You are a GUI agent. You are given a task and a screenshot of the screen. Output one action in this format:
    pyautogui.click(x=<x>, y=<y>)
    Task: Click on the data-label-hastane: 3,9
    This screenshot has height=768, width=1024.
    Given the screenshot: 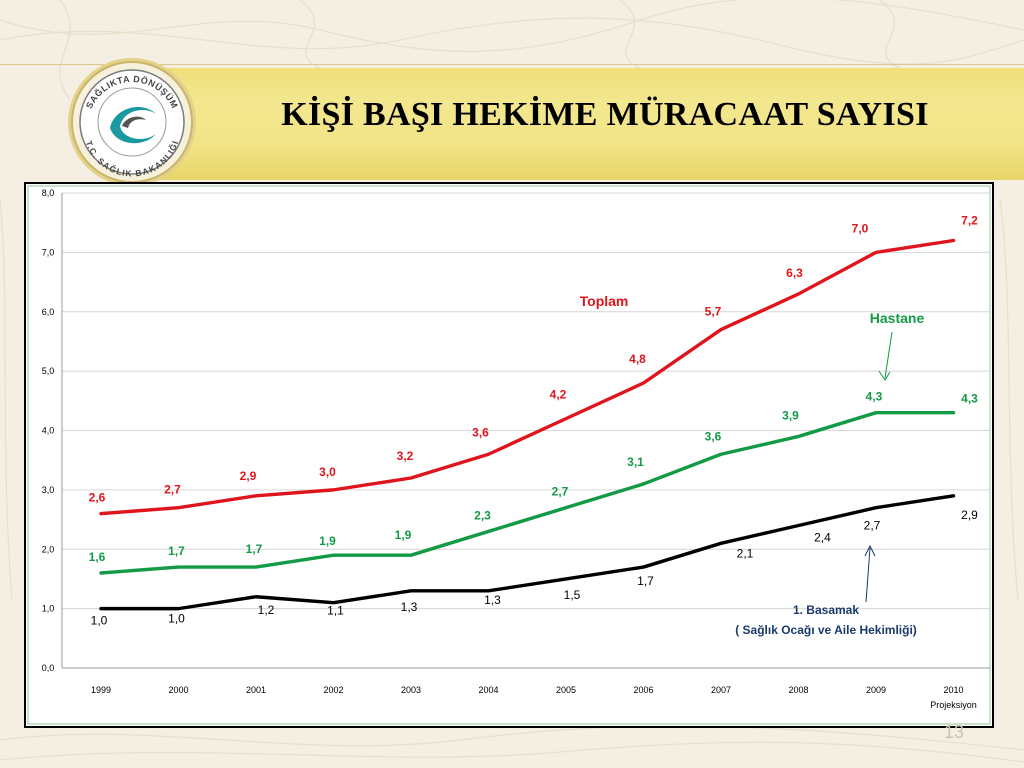 What is the action you would take?
    pyautogui.click(x=790, y=415)
    